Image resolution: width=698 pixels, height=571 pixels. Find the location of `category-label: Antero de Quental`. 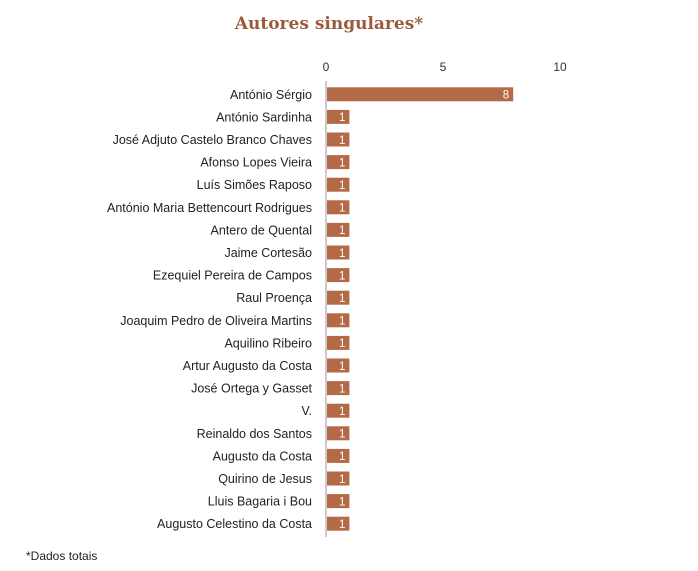

category-label: Antero de Quental is located at coordinates (261, 230).